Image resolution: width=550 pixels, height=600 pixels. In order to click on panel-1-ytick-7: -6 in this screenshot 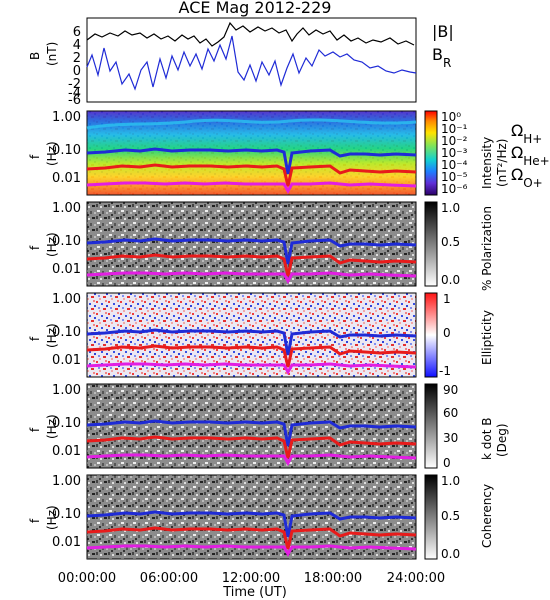, I will do `click(74, 100)`.